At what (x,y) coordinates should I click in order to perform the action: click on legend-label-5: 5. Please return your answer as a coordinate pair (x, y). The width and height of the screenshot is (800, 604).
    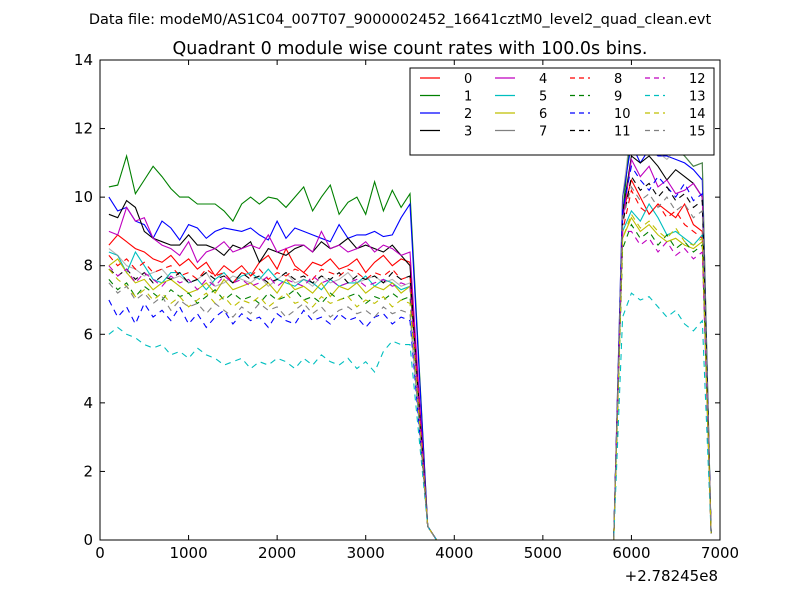
    Looking at the image, I should click on (543, 97).